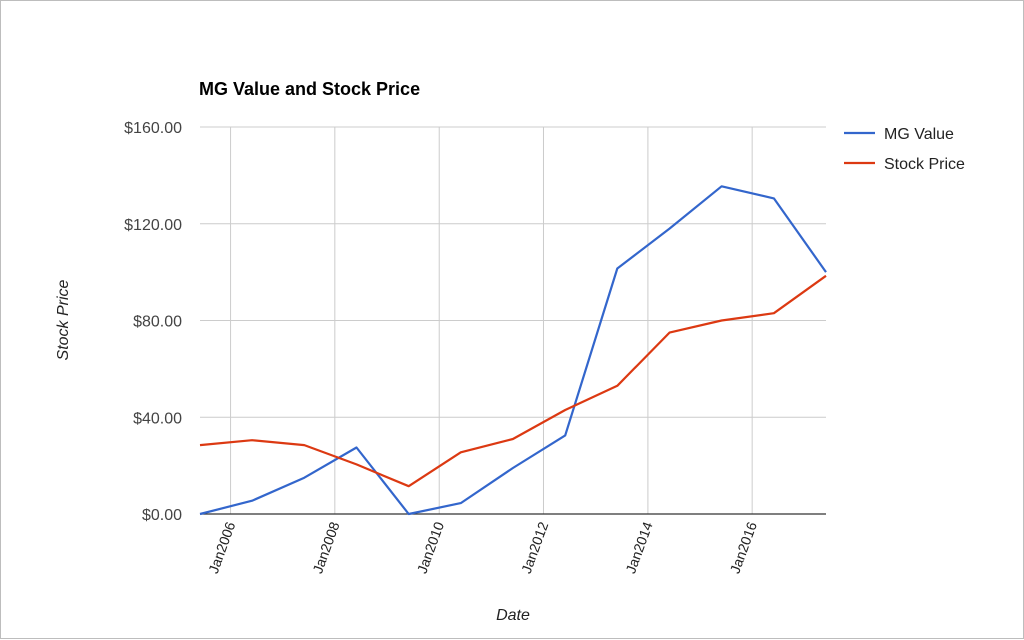 The image size is (1024, 640). What do you see at coordinates (153, 128) in the screenshot?
I see `y-tick-label: $160.00` at bounding box center [153, 128].